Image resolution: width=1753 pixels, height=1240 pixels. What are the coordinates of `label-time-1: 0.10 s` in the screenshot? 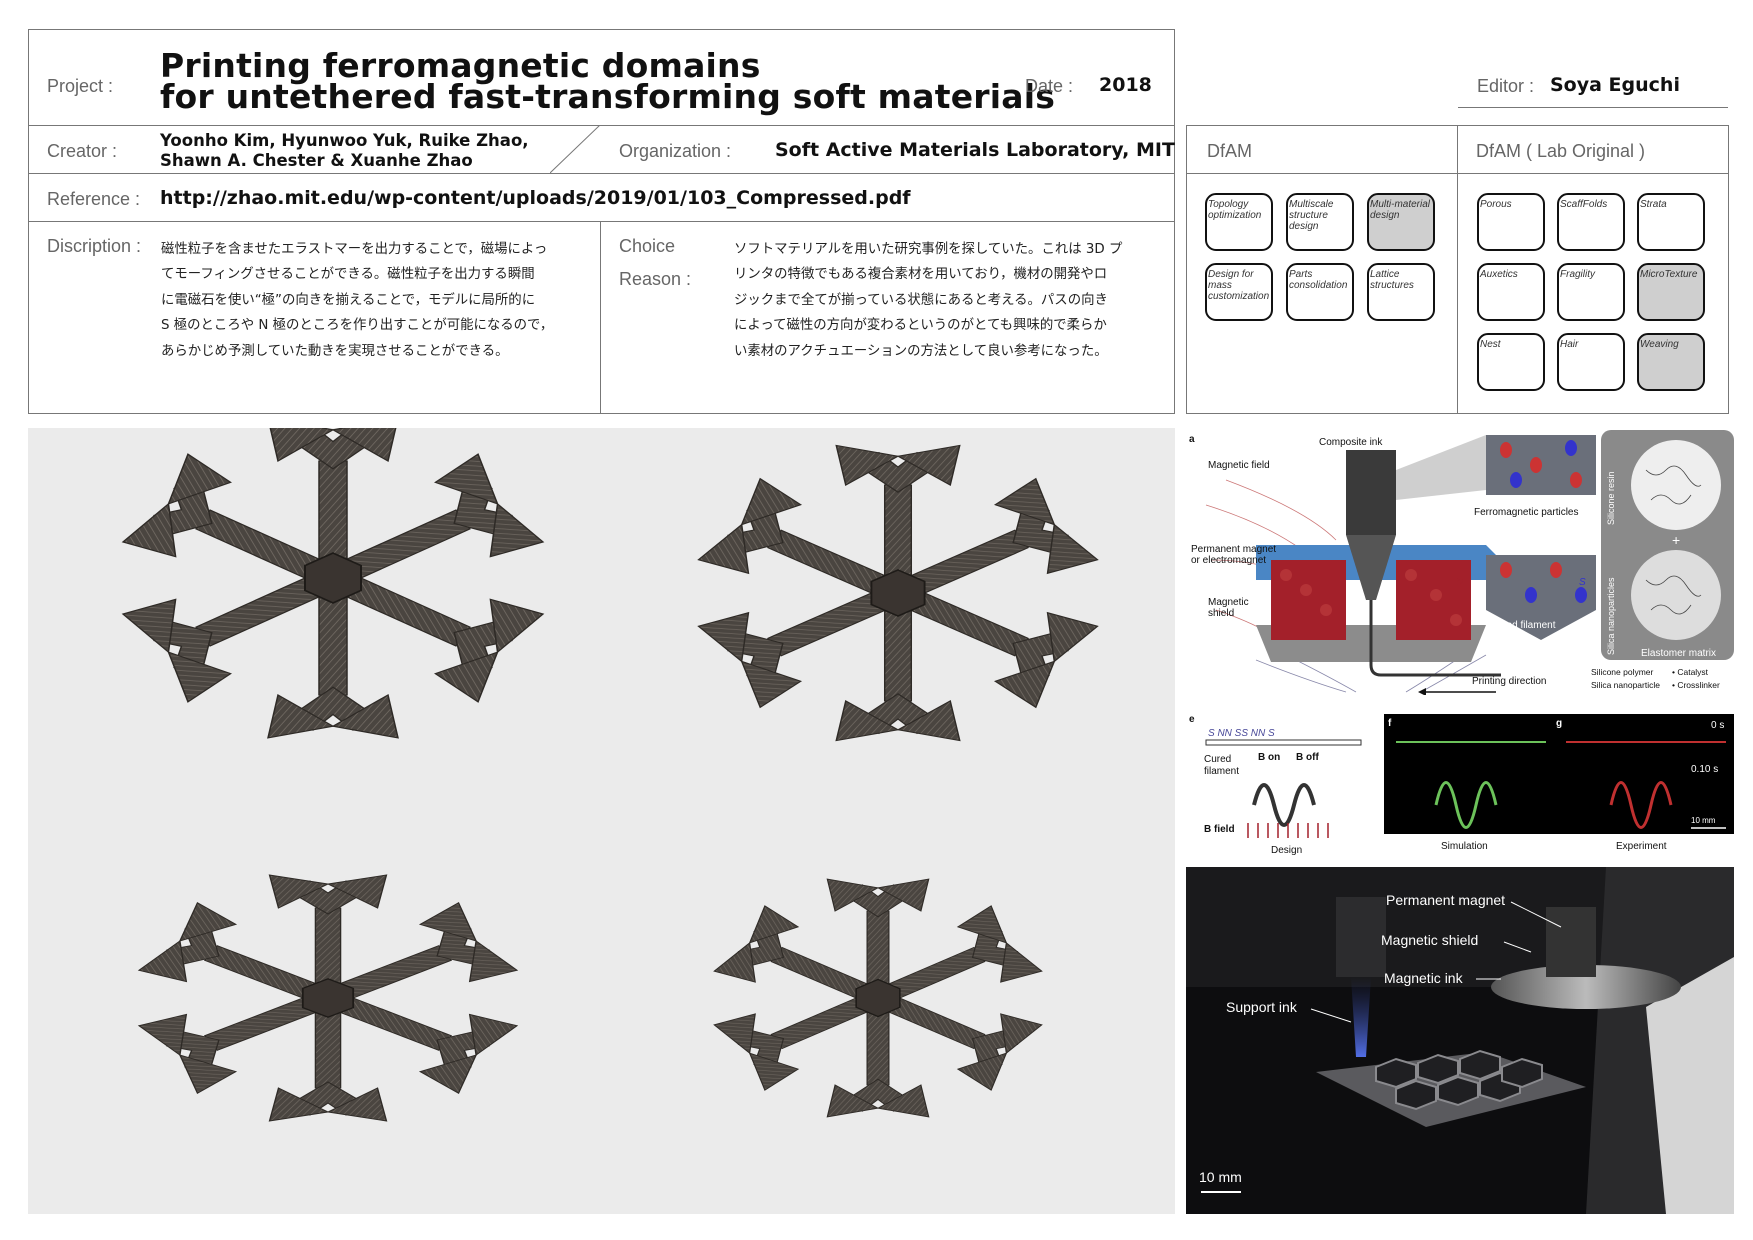 It's located at (1704, 769).